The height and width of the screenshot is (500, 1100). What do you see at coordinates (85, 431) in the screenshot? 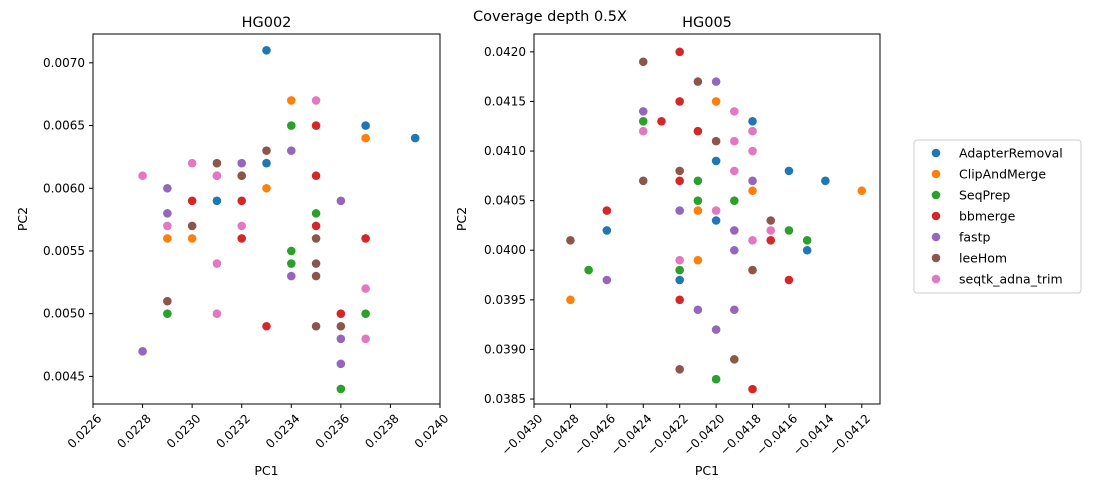
I see `x-tick-label: 0.0226` at bounding box center [85, 431].